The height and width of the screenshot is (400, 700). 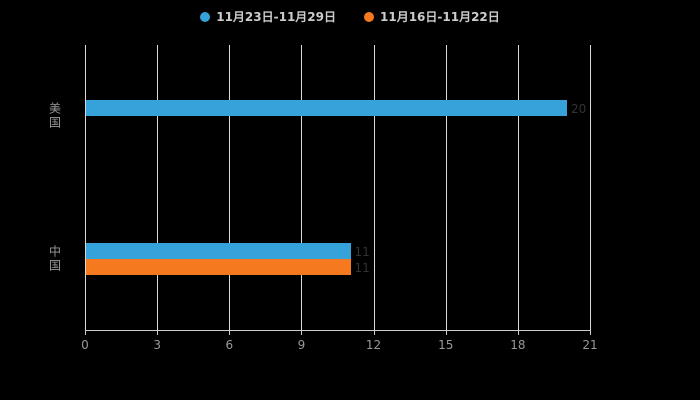 I want to click on legend-item-nov23-nov29: 11月23日-11月29日, so click(x=268, y=16).